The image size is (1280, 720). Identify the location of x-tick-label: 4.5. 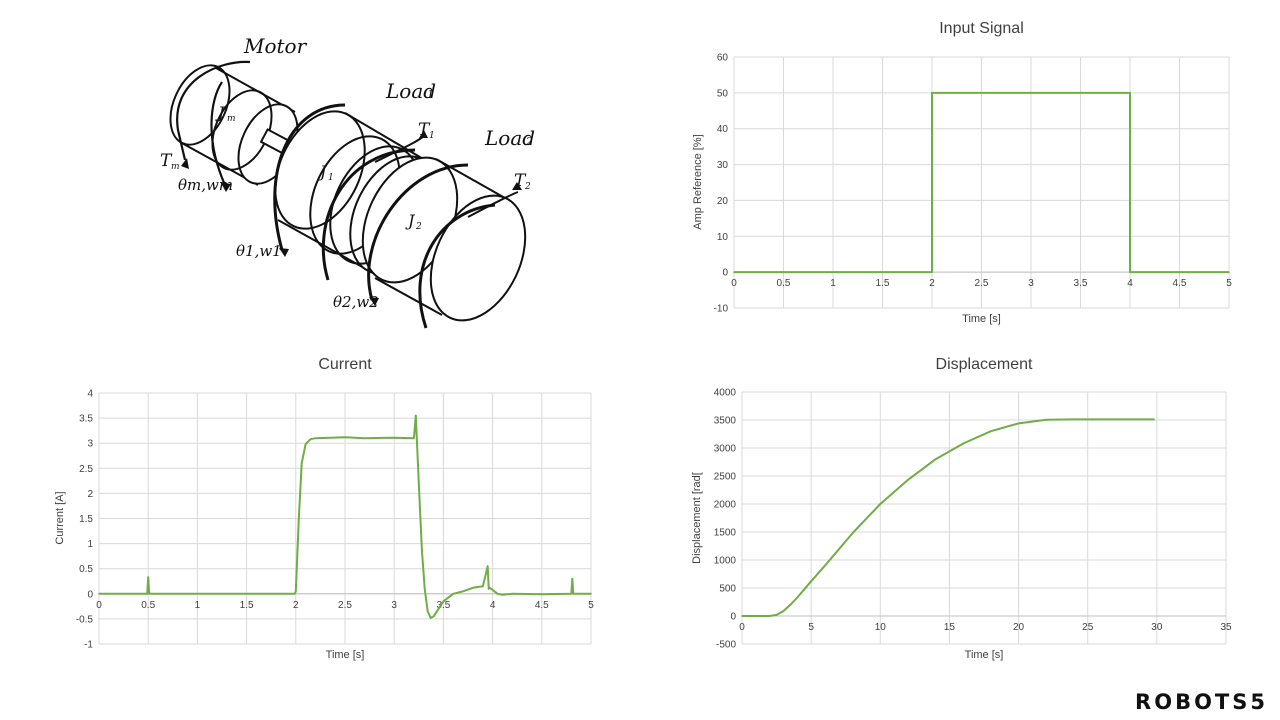
(542, 605).